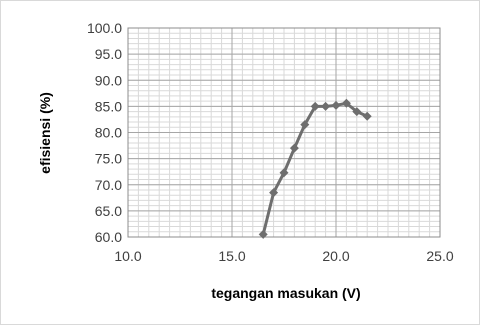 This screenshot has width=480, height=325. I want to click on y-tick-label: 85.0, so click(108, 106).